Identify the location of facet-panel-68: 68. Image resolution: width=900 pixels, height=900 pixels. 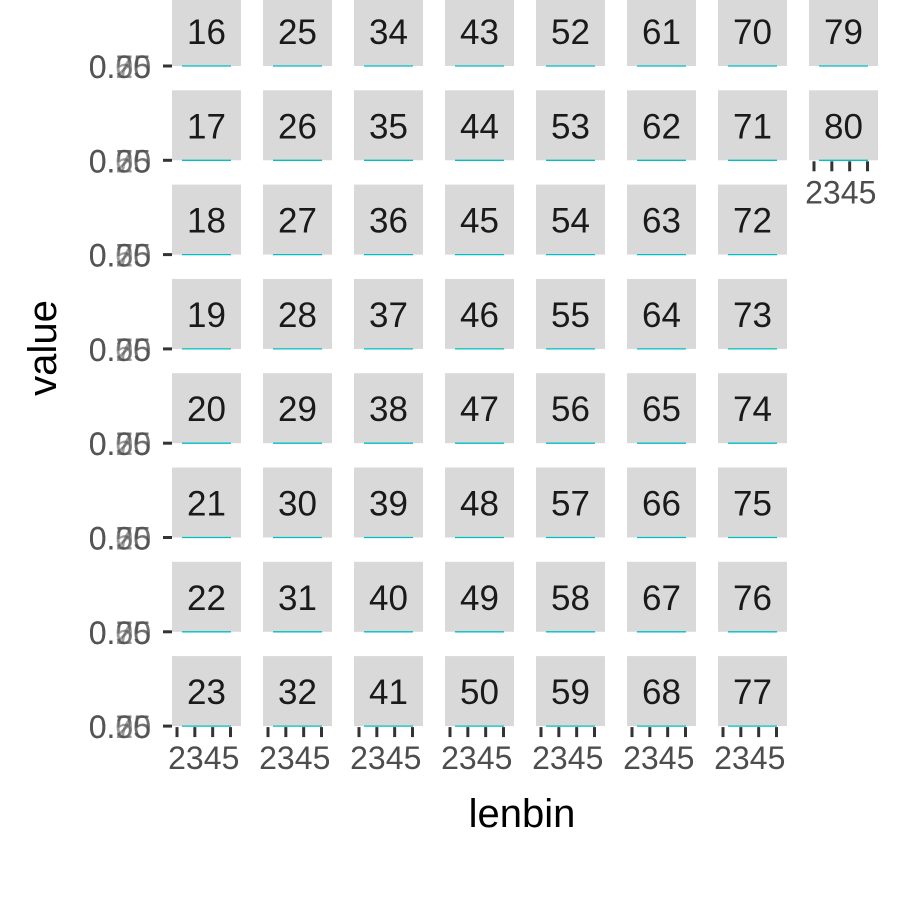
(661, 691).